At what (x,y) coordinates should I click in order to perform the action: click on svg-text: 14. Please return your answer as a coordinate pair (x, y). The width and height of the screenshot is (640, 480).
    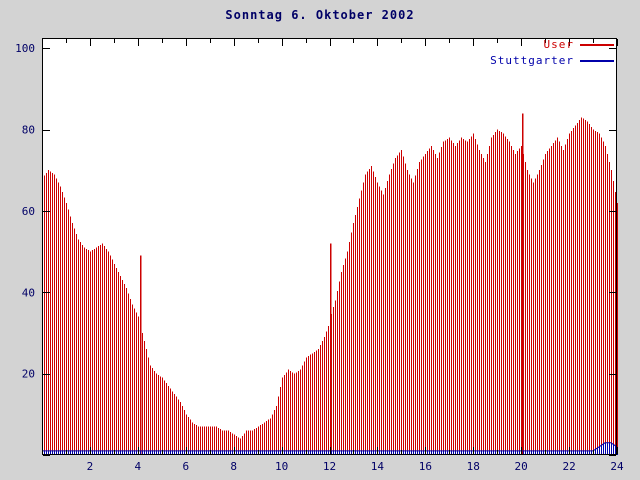
    Looking at the image, I should click on (378, 466).